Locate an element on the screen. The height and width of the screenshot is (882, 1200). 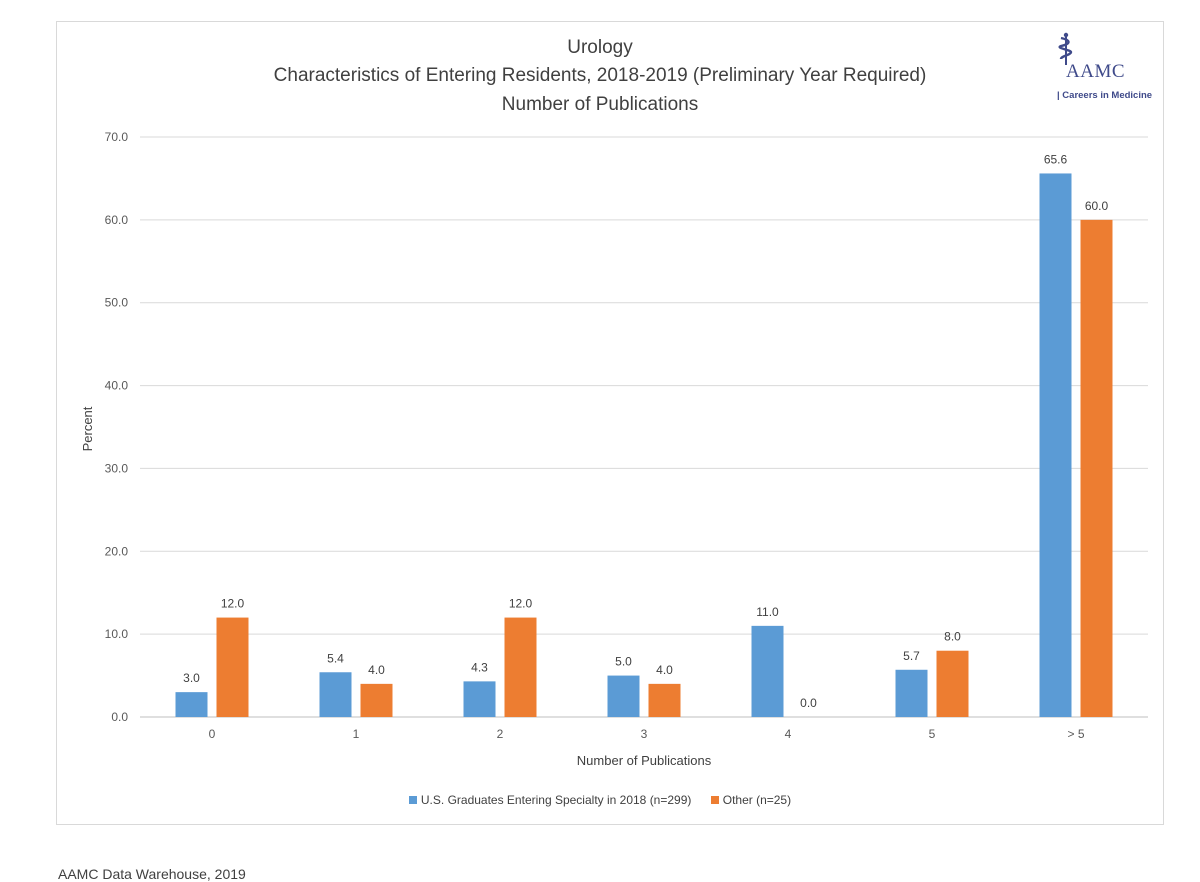
chart-title: Urology is located at coordinates (600, 47).